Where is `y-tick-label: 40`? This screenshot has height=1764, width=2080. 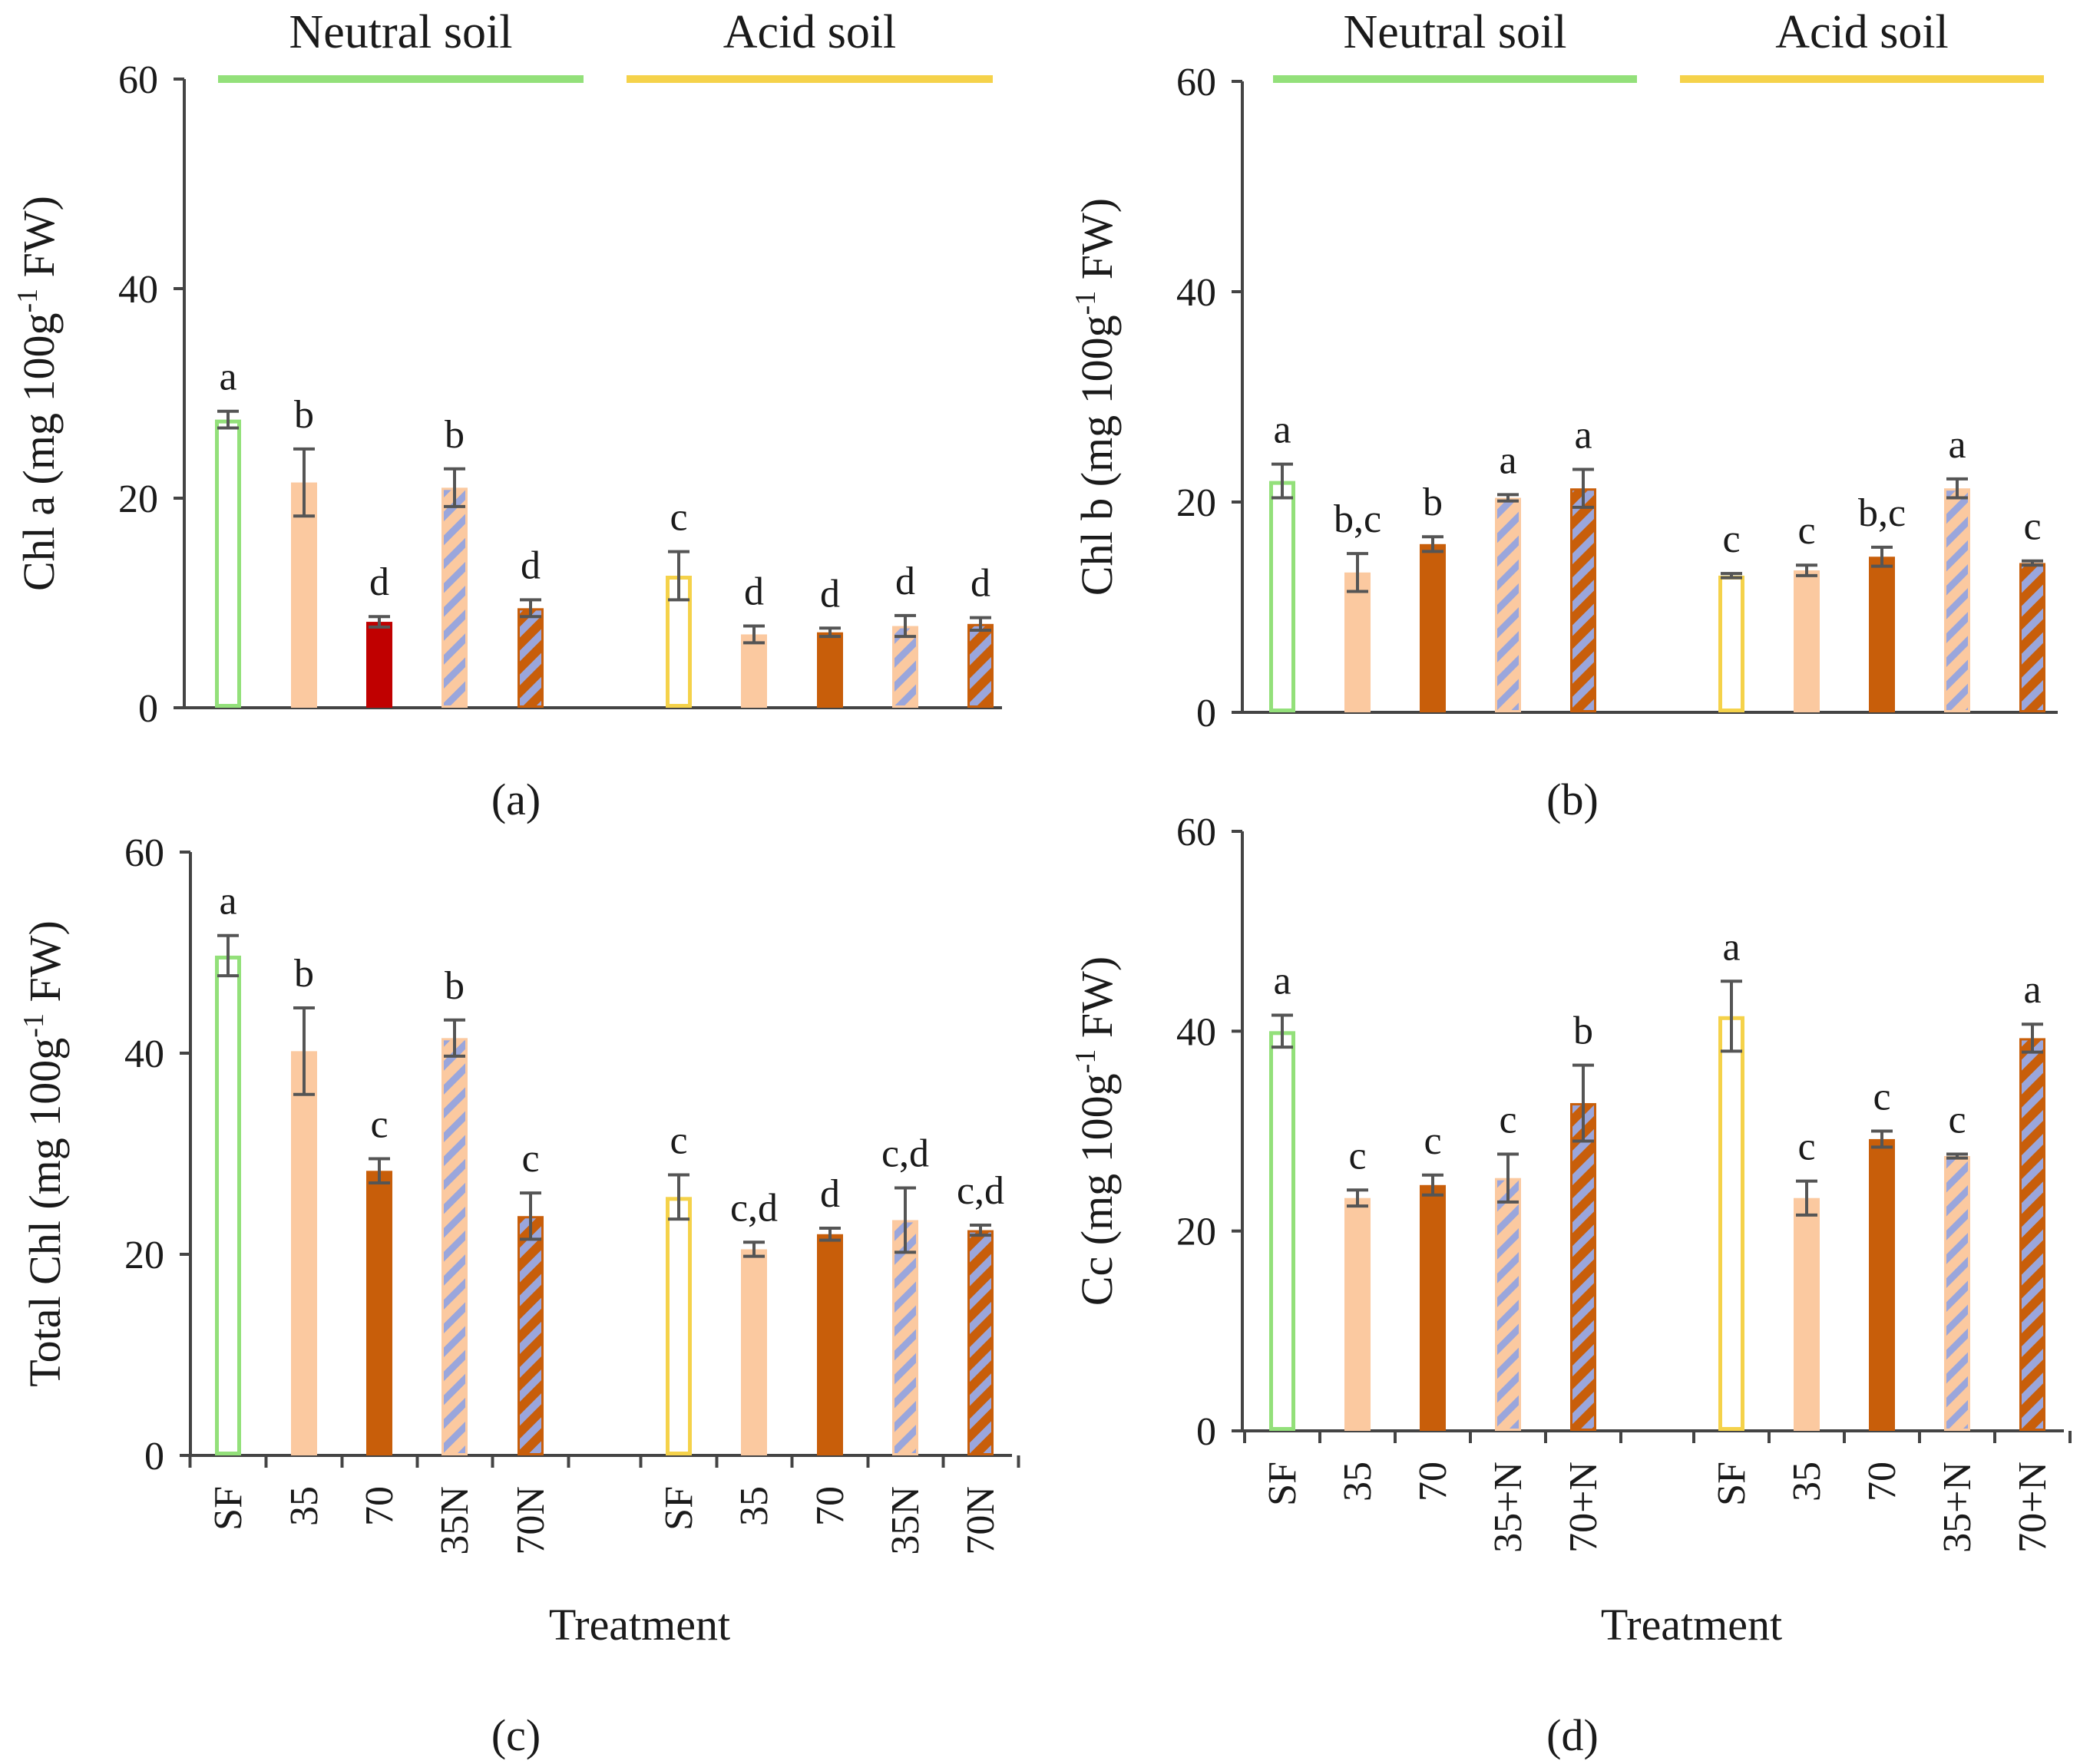
y-tick-label: 40 is located at coordinates (1196, 1032).